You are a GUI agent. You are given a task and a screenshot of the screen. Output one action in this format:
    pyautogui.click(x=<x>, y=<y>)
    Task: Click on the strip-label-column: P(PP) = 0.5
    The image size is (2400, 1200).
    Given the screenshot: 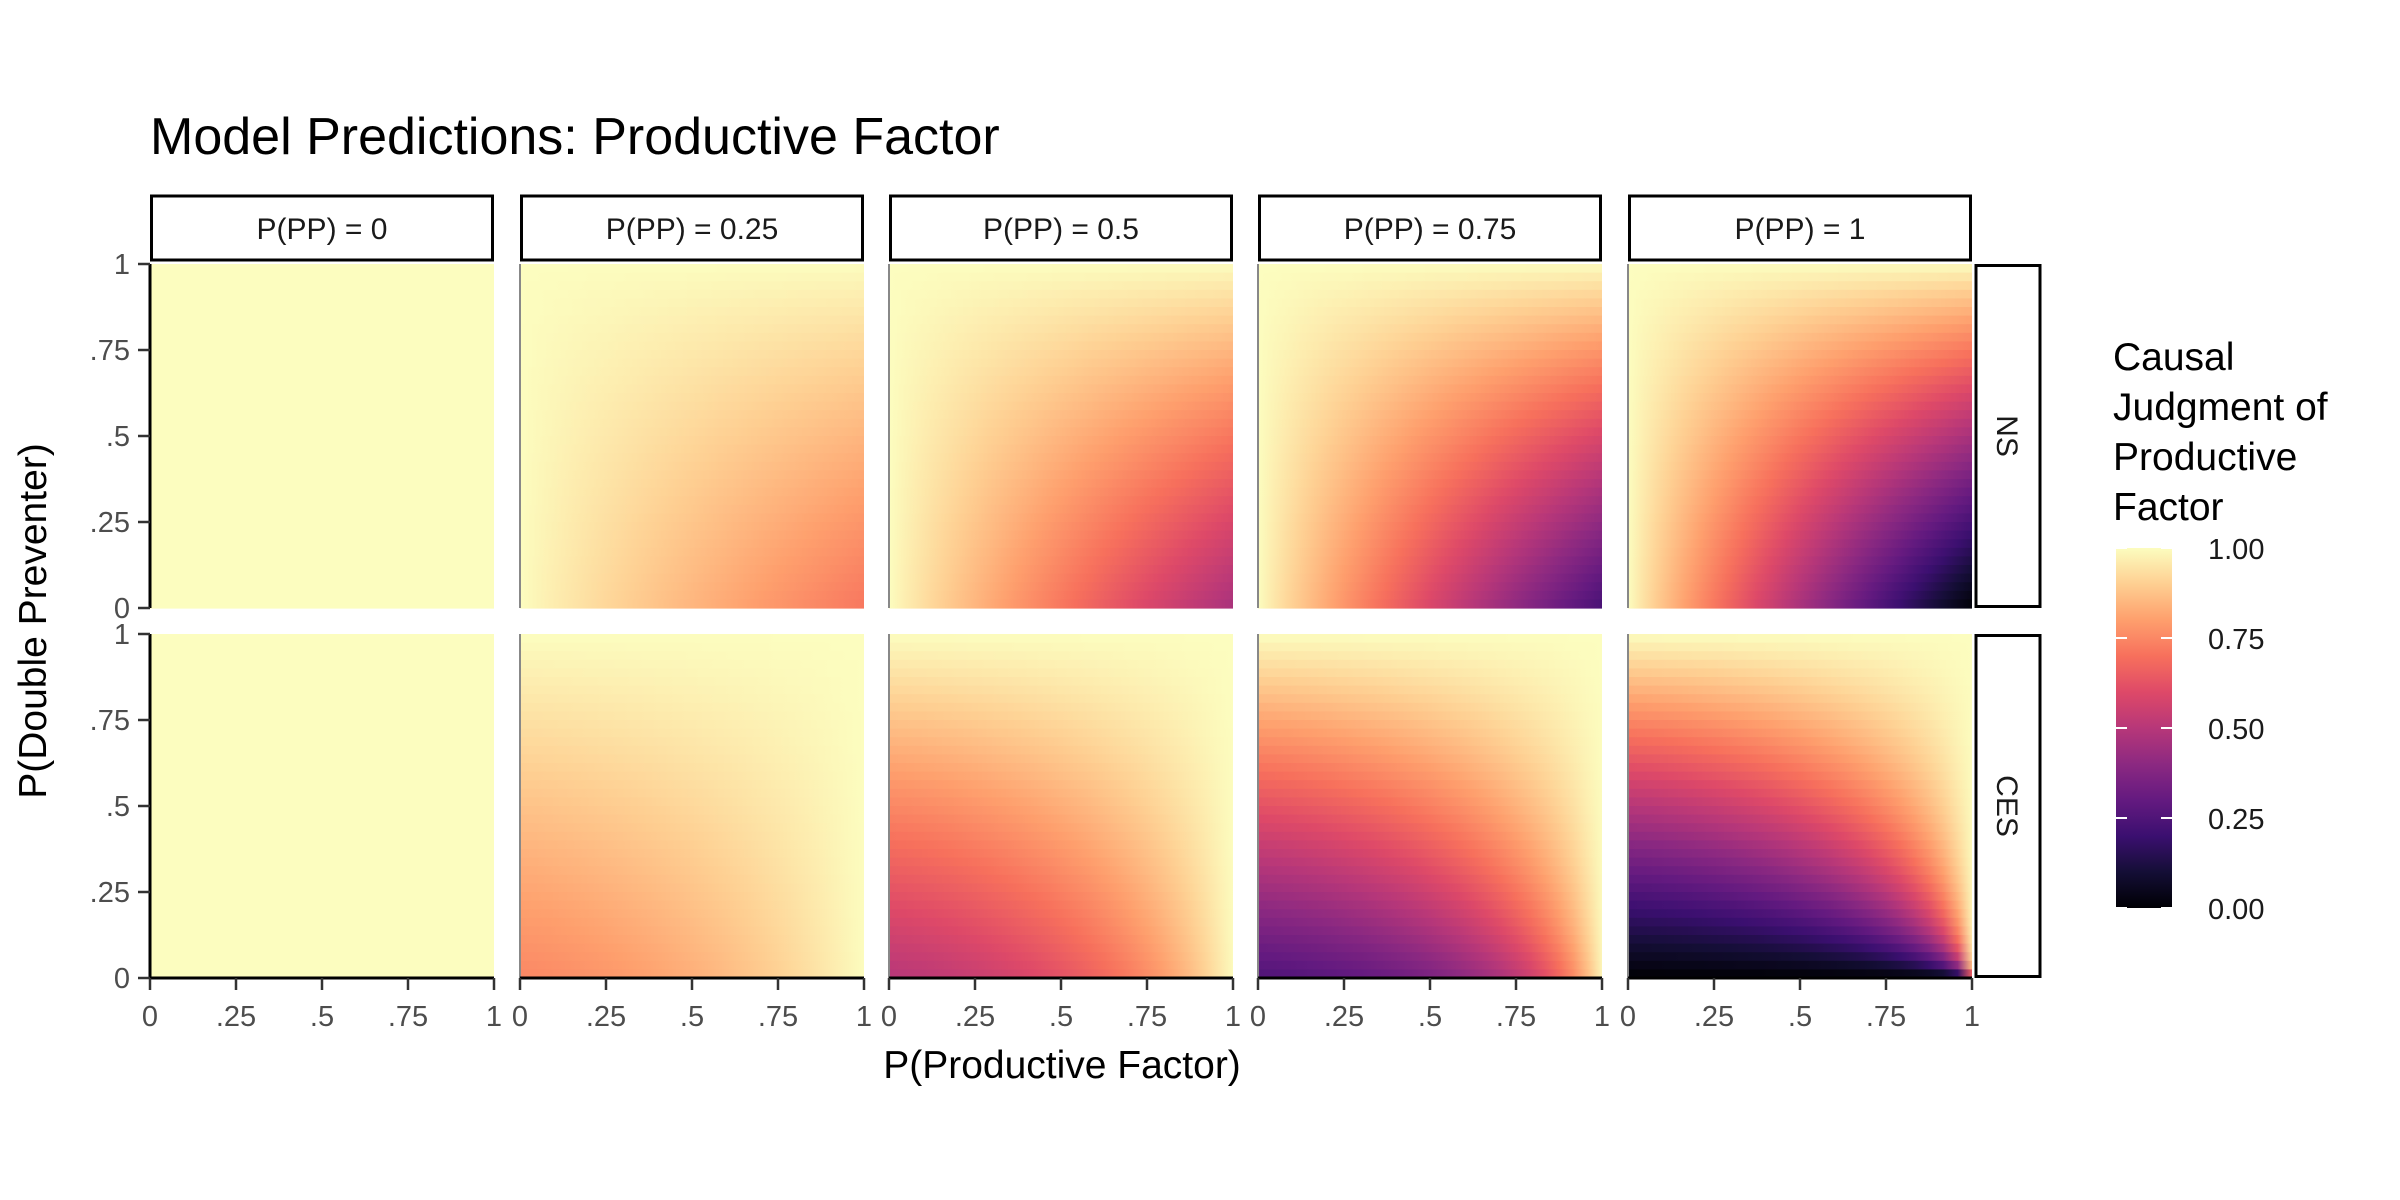 What is the action you would take?
    pyautogui.click(x=1061, y=229)
    